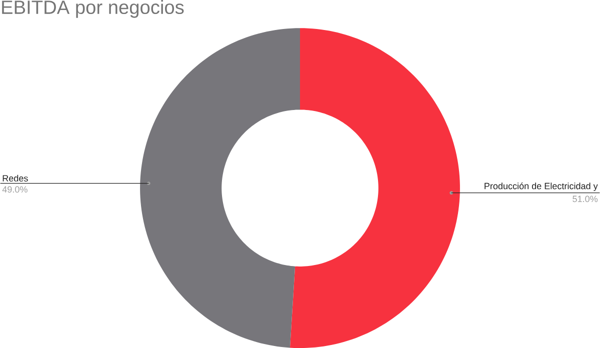  I want to click on slice-label: Producción de Electricidad y, so click(541, 187).